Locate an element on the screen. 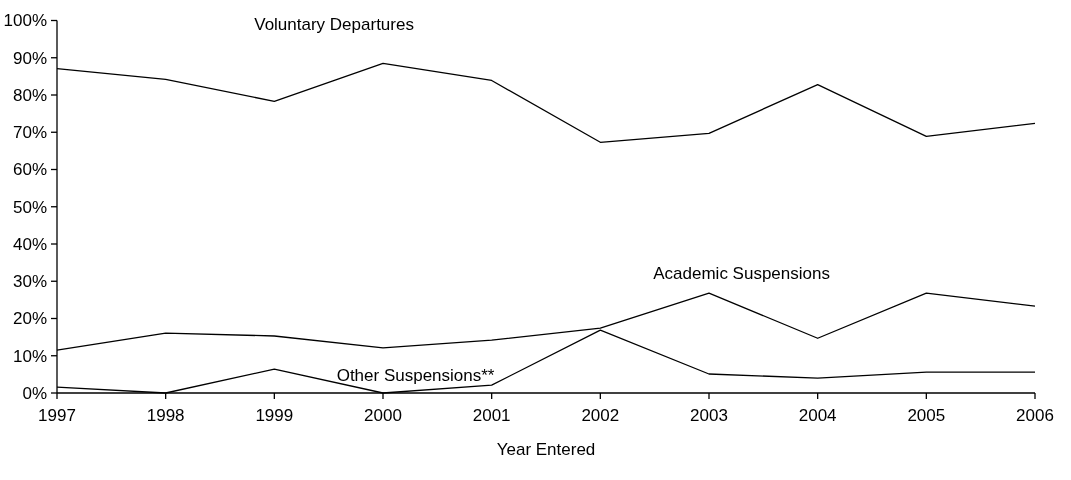 The image size is (1071, 480). x-axis-title: Year Entered is located at coordinates (546, 449).